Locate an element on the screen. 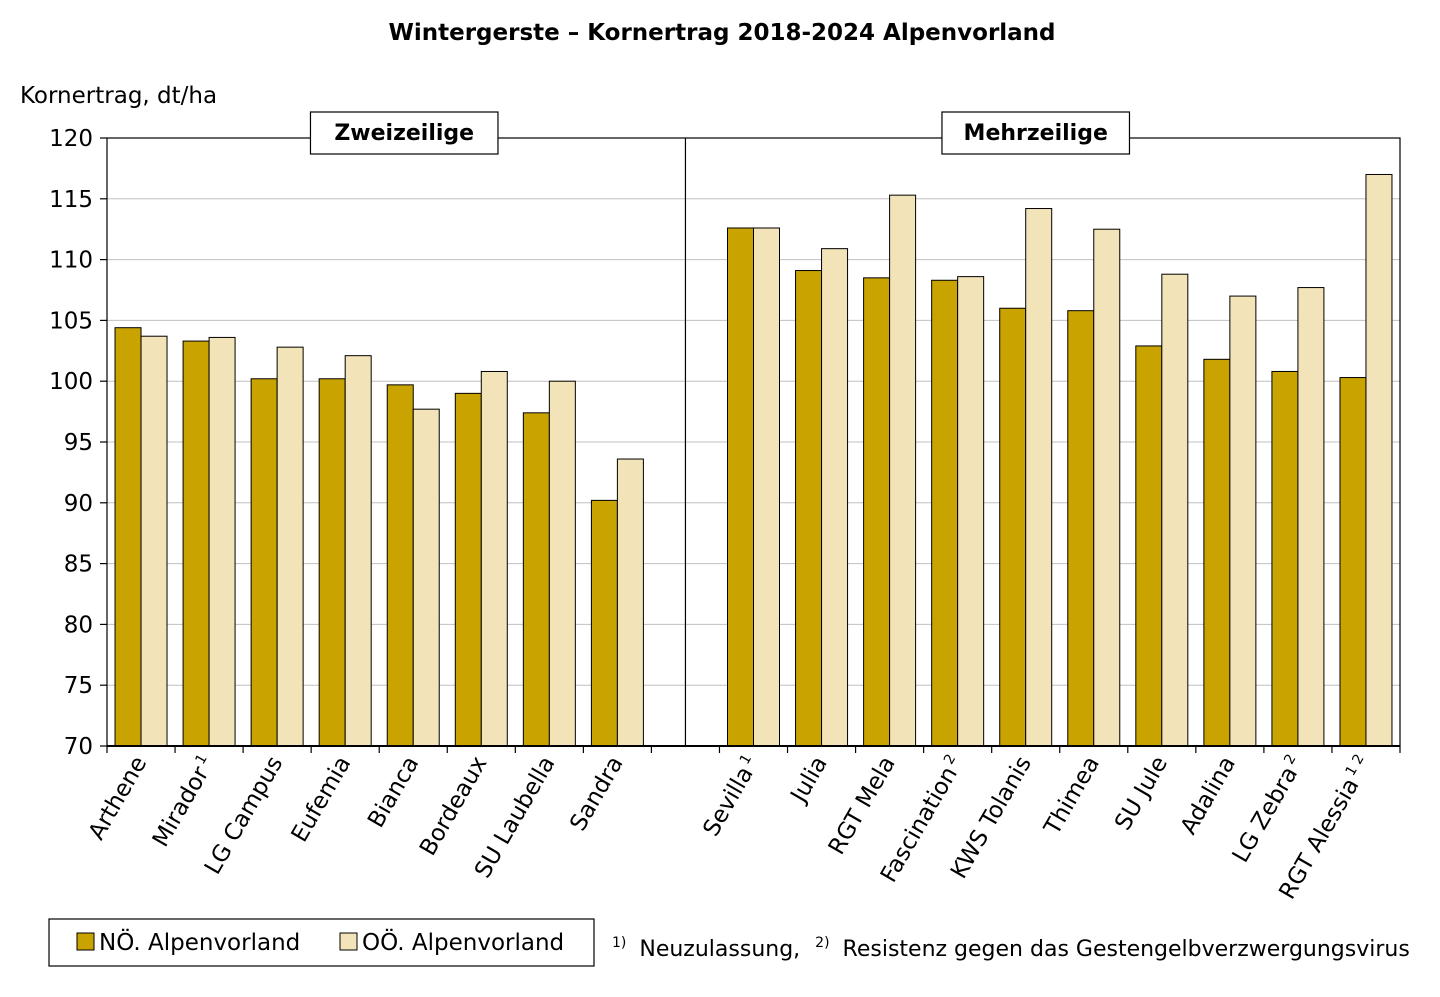 The width and height of the screenshot is (1440, 997). x-category-label: Sandra is located at coordinates (596, 794).